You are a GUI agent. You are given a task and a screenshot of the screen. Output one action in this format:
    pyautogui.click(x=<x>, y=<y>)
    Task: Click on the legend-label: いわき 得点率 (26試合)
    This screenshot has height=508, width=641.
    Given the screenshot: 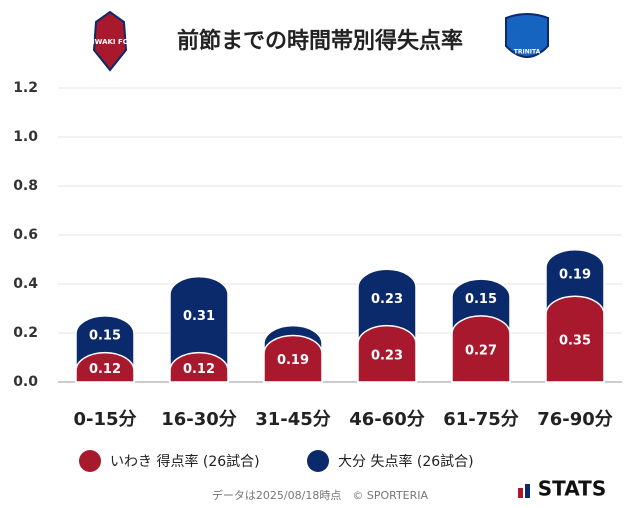 What is the action you would take?
    pyautogui.click(x=185, y=461)
    